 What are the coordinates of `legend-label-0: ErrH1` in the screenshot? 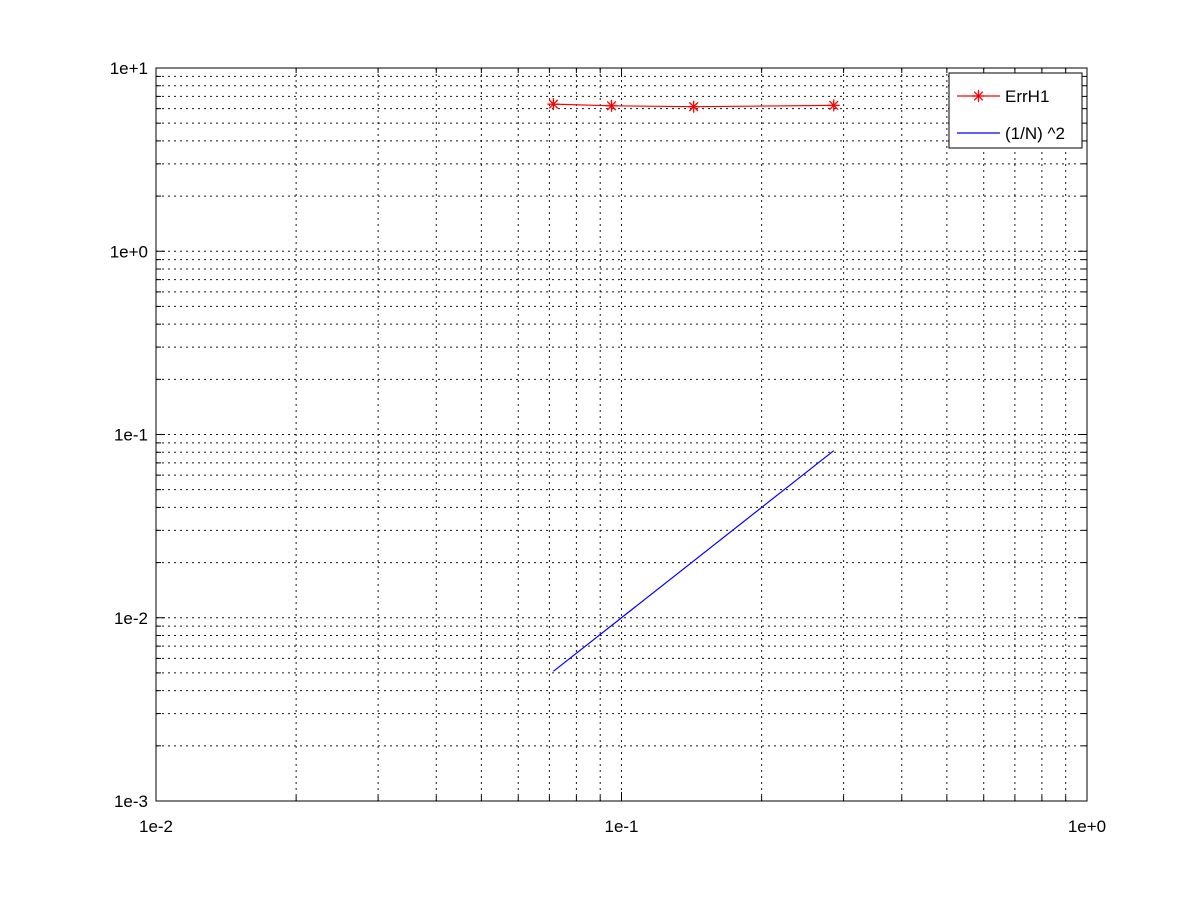 It's located at (1027, 96).